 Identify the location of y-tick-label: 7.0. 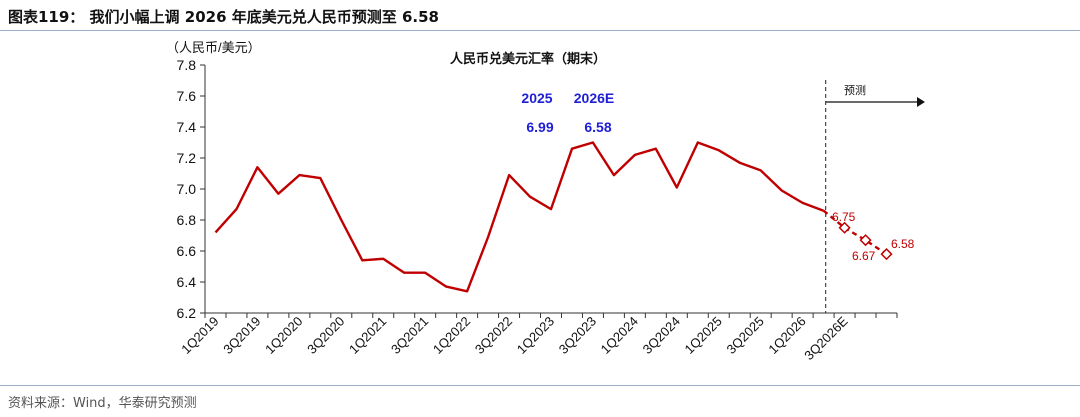
(187, 189).